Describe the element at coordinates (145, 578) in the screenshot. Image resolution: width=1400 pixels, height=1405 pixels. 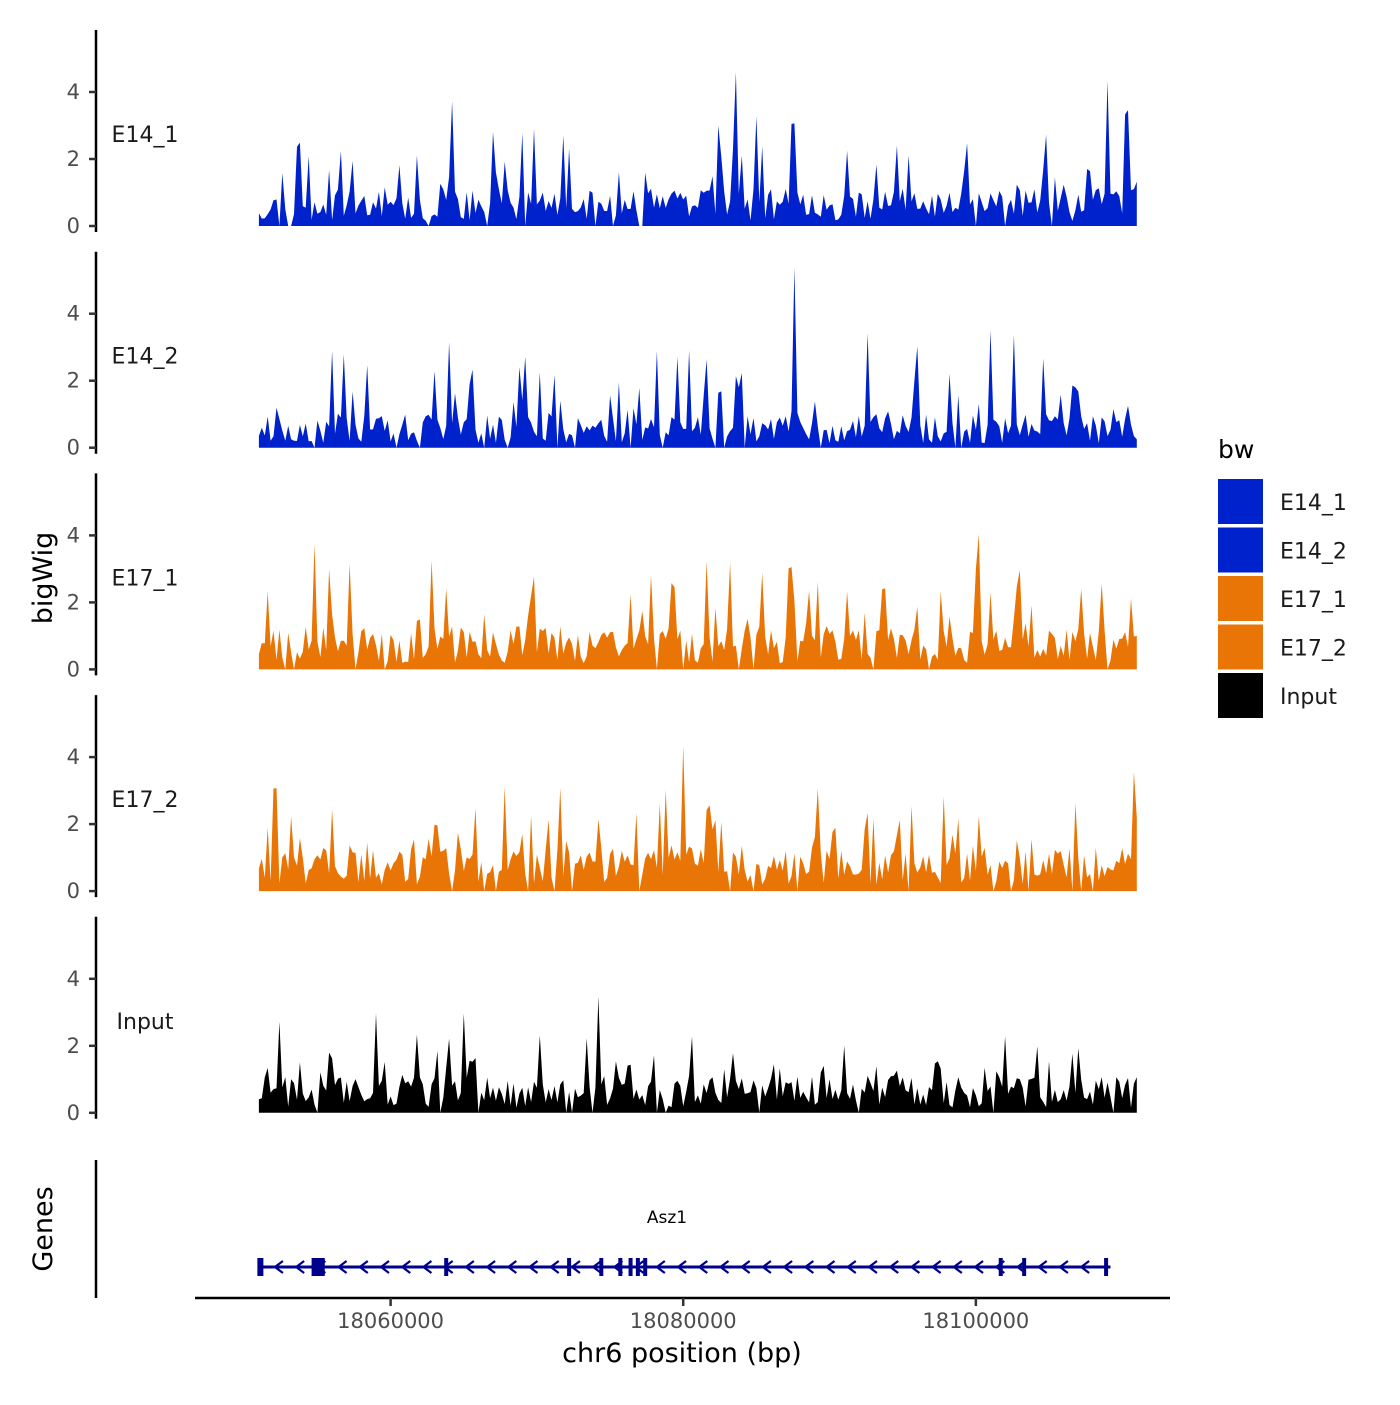
I see `track-label: E17_1` at that location.